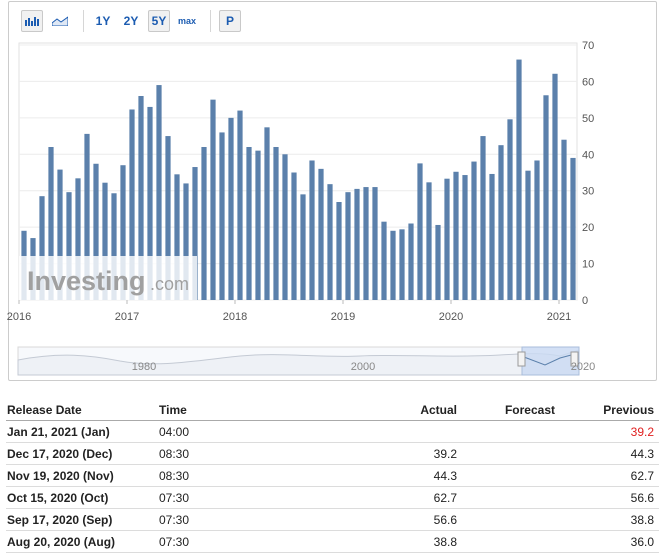  What do you see at coordinates (574, 359) in the screenshot?
I see `navigator-right-handle` at bounding box center [574, 359].